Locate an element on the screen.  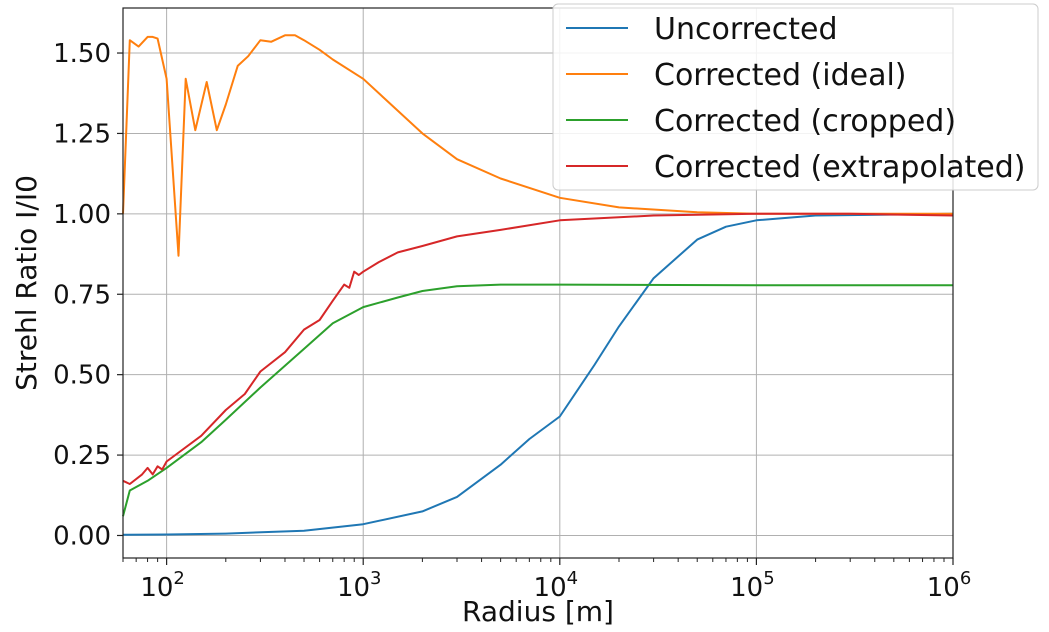
x-tick-label: 10³ is located at coordinates (359, 585).